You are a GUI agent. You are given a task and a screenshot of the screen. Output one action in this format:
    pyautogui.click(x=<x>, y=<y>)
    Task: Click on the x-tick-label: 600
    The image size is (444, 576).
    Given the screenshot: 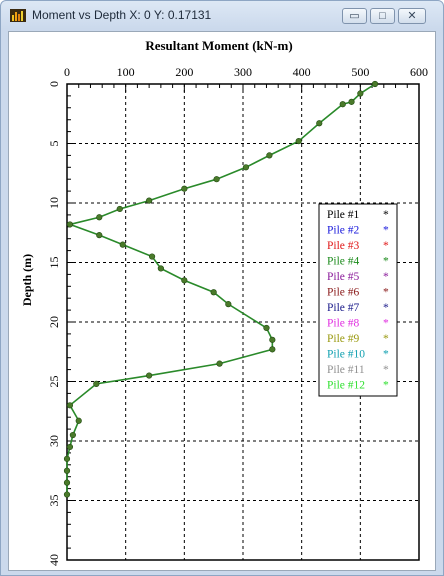 What is the action you would take?
    pyautogui.click(x=419, y=72)
    